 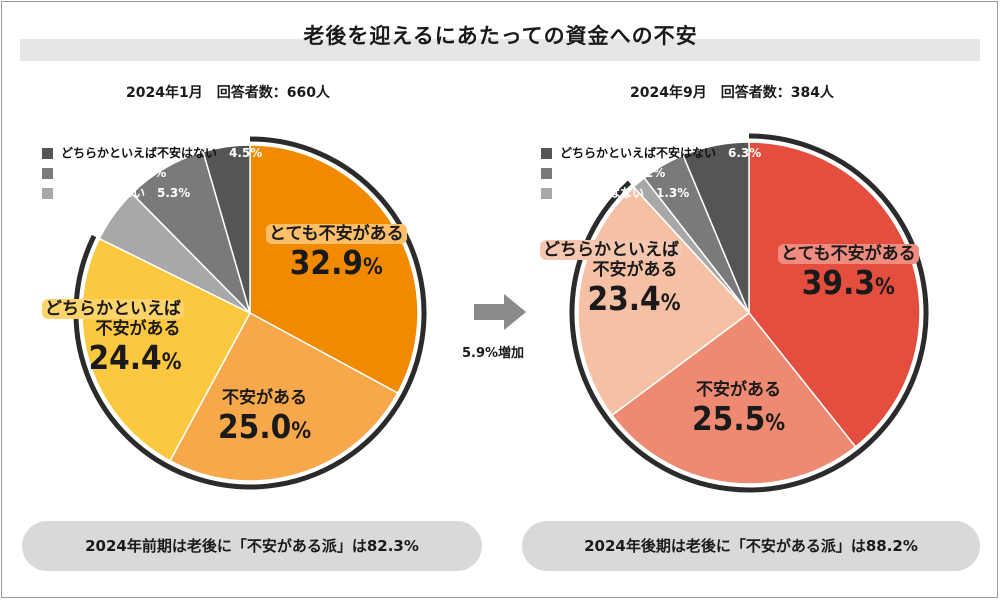 I want to click on right-legend: どちらかといえば不安はない 6.3% 不安はない 4.2% 全く不安はない 1.3%, so click(x=651, y=173).